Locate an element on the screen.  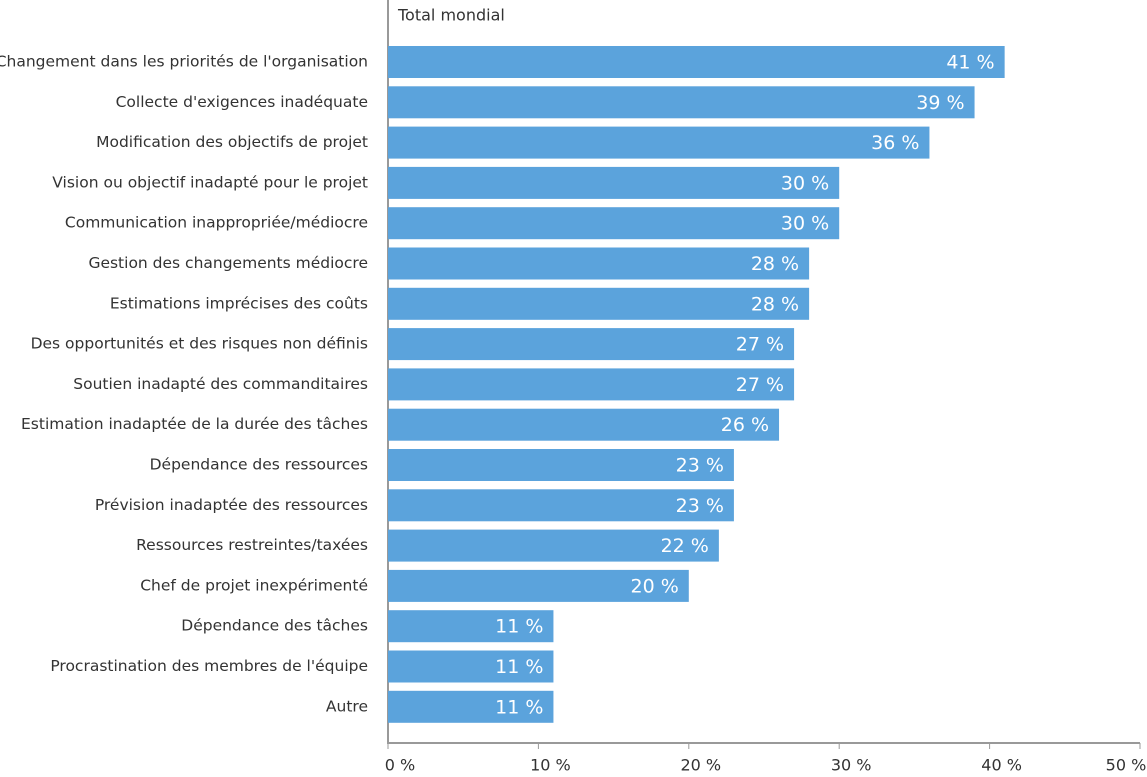
y-tick-label: Soutien inadapté des commanditaires is located at coordinates (220, 384).